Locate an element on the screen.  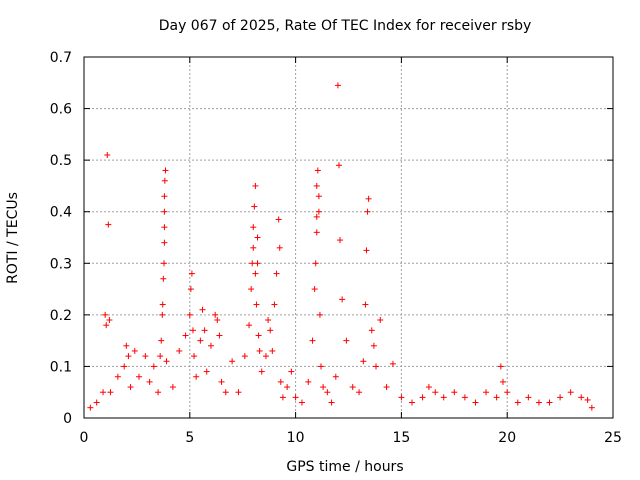
x-tick-label: 25 is located at coordinates (613, 438).